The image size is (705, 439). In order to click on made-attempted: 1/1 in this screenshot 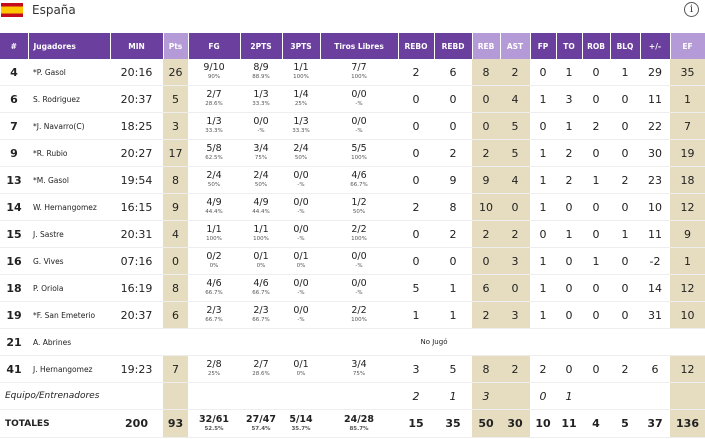, I will do `click(261, 229)`.